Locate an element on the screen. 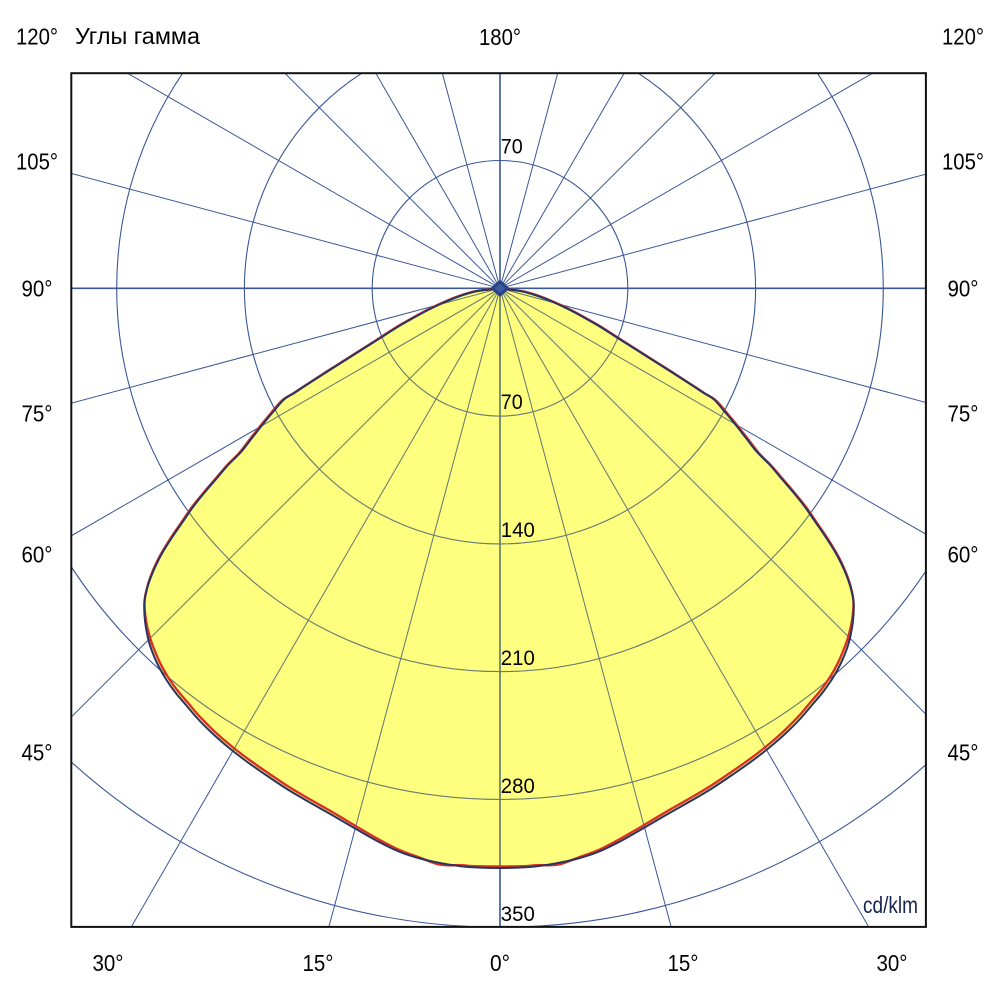 The height and width of the screenshot is (1000, 1000). svg-text: cd/klm is located at coordinates (890, 905).